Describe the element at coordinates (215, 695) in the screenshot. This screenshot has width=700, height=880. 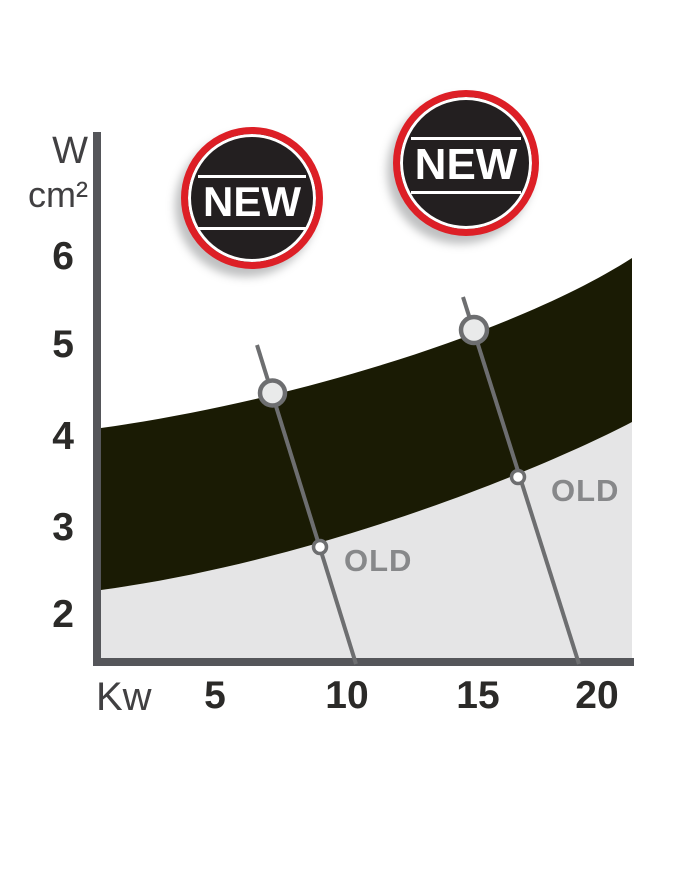
I see `x-tick-5: 5` at that location.